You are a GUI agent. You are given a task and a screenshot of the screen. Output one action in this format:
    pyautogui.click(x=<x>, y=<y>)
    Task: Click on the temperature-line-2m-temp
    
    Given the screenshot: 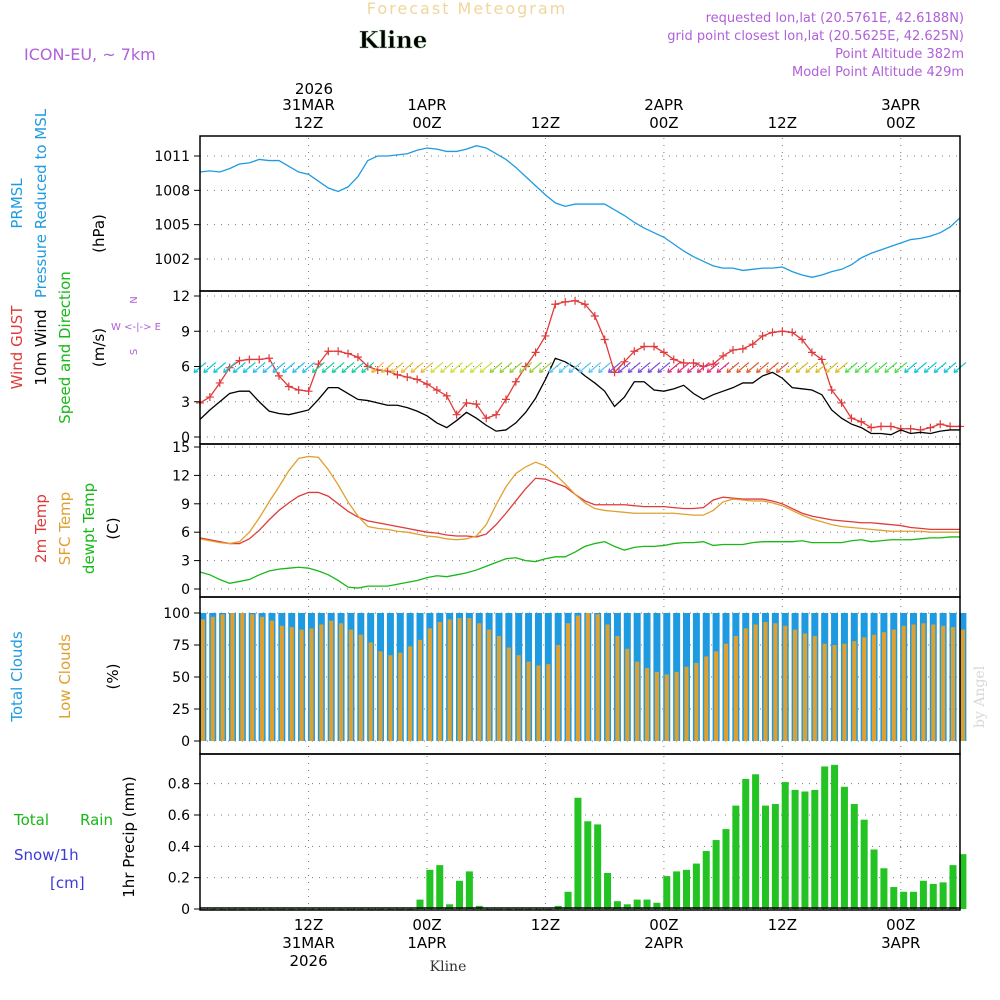 What is the action you would take?
    pyautogui.click(x=579, y=511)
    